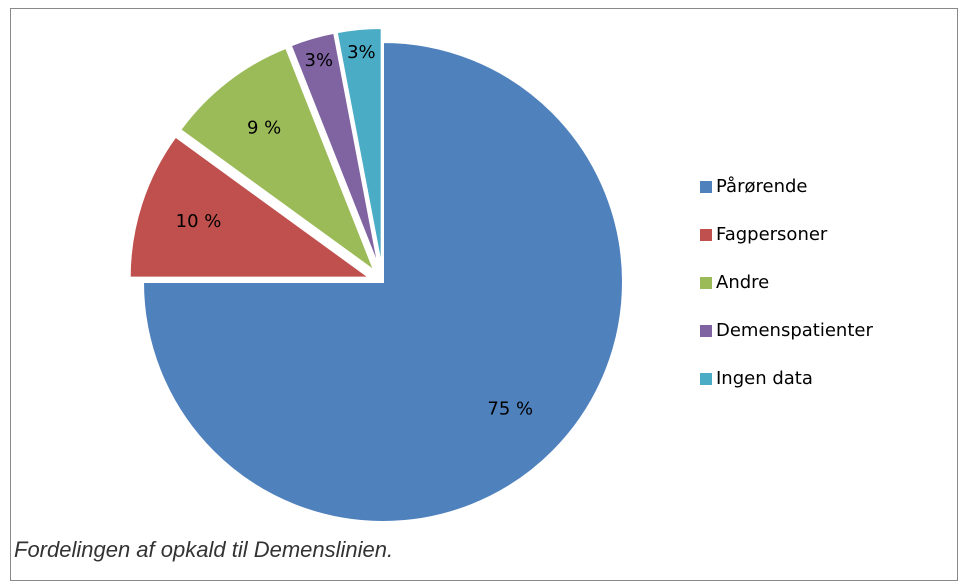 Image resolution: width=959 pixels, height=582 pixels. I want to click on legend-label: Andre, so click(742, 282).